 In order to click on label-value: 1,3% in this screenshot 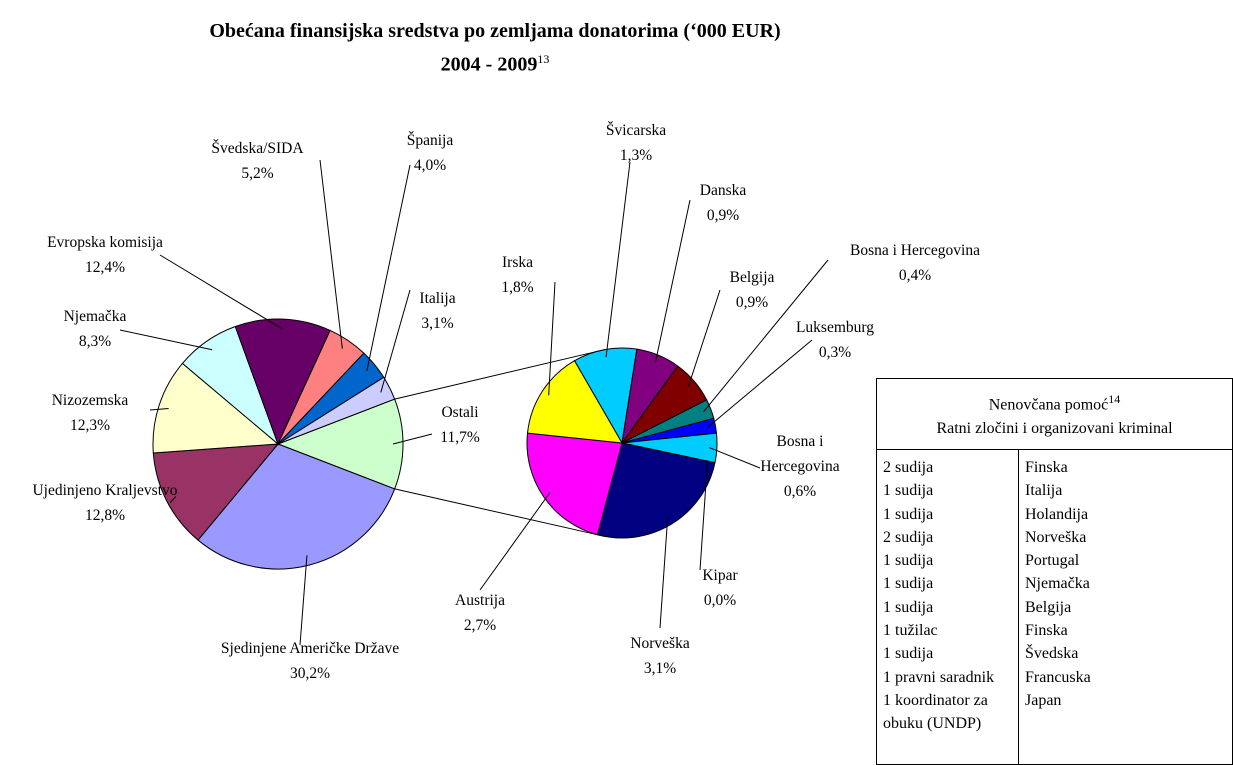, I will do `click(636, 155)`.